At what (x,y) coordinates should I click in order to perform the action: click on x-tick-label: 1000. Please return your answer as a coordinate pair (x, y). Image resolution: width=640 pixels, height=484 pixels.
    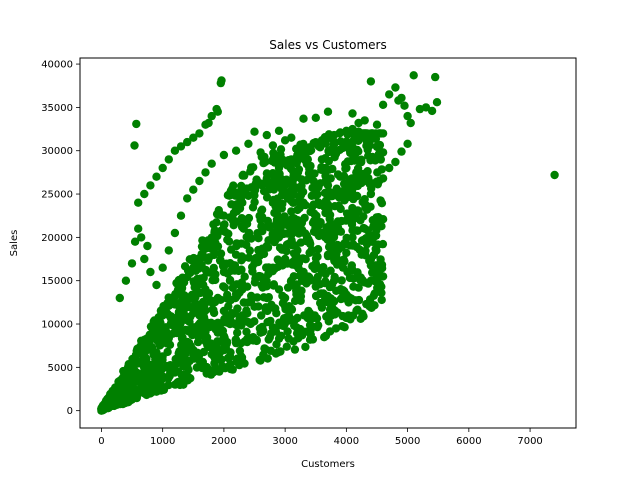
    Looking at the image, I should click on (162, 441).